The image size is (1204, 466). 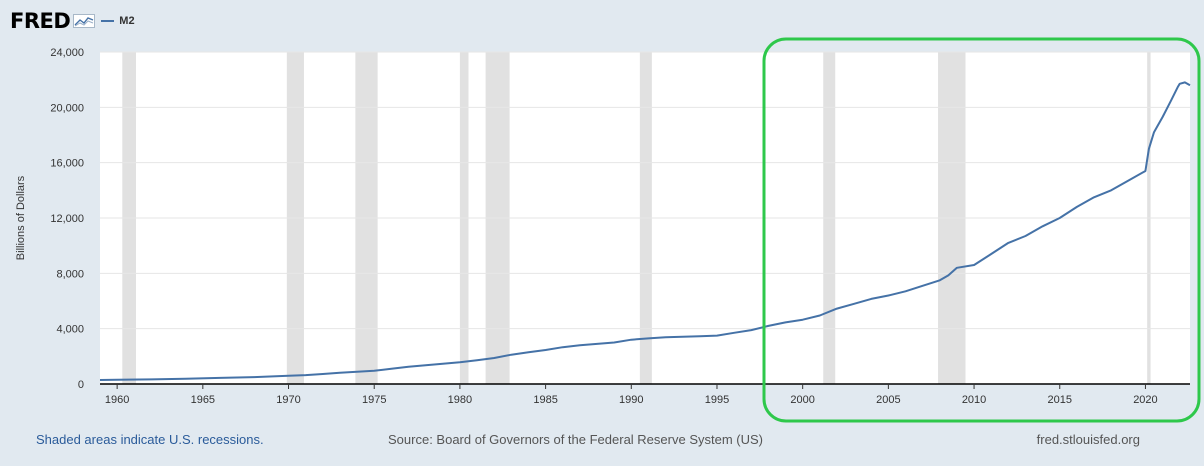 I want to click on x-tick-label: 2005, so click(x=888, y=400).